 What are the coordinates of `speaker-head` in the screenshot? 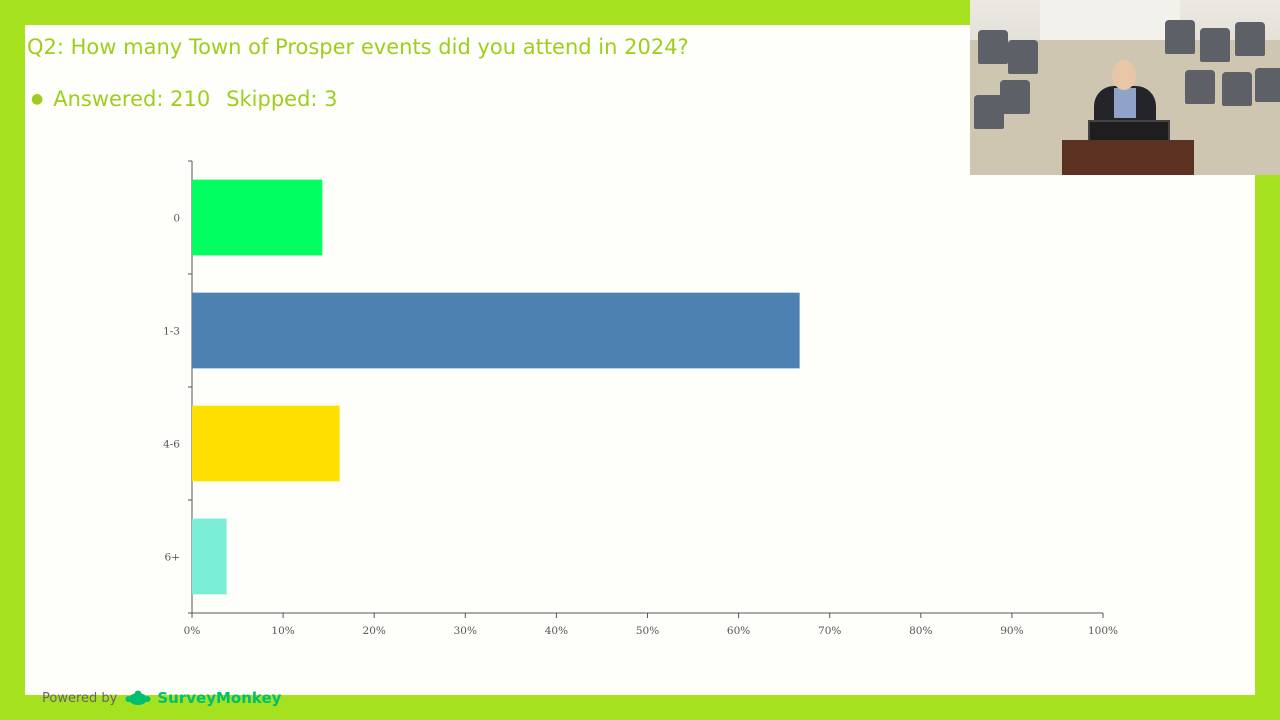 It's located at (1124, 75).